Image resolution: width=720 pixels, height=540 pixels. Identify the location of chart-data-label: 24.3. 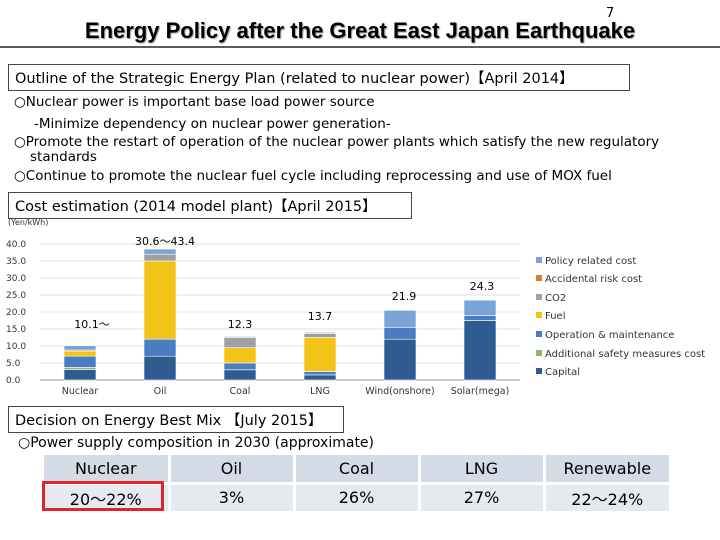
(482, 286).